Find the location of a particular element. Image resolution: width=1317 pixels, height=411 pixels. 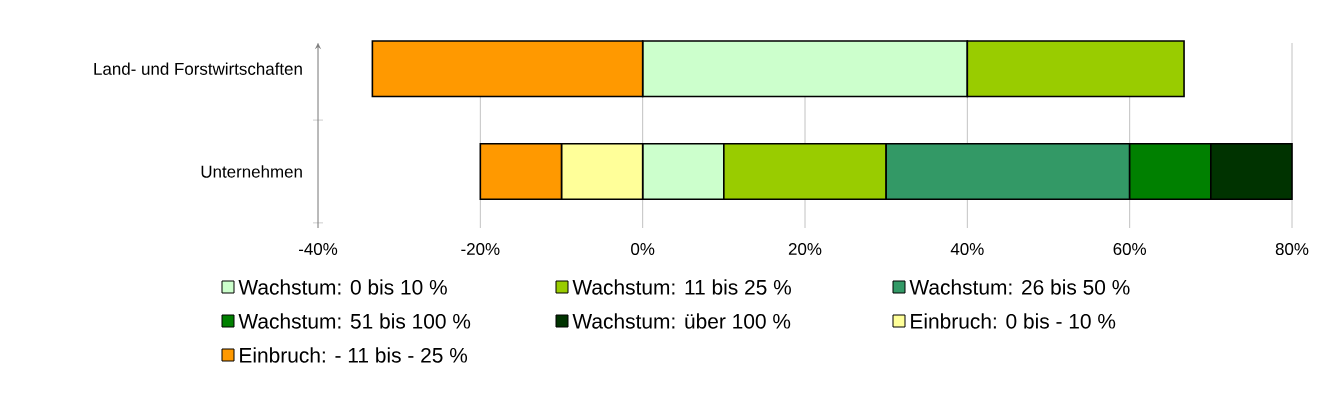

x-tick-label: 80% is located at coordinates (1292, 249).